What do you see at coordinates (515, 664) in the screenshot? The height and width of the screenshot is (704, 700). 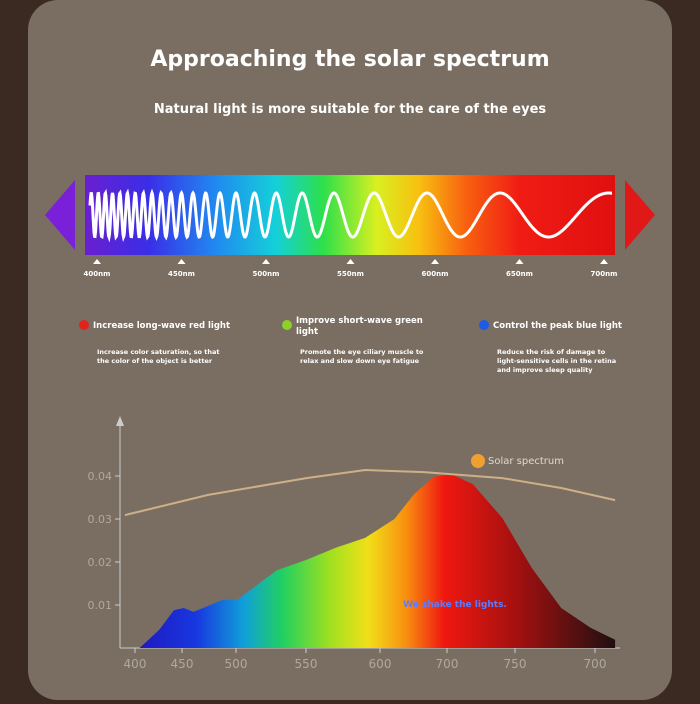 I see `x-tick-label: 750` at bounding box center [515, 664].